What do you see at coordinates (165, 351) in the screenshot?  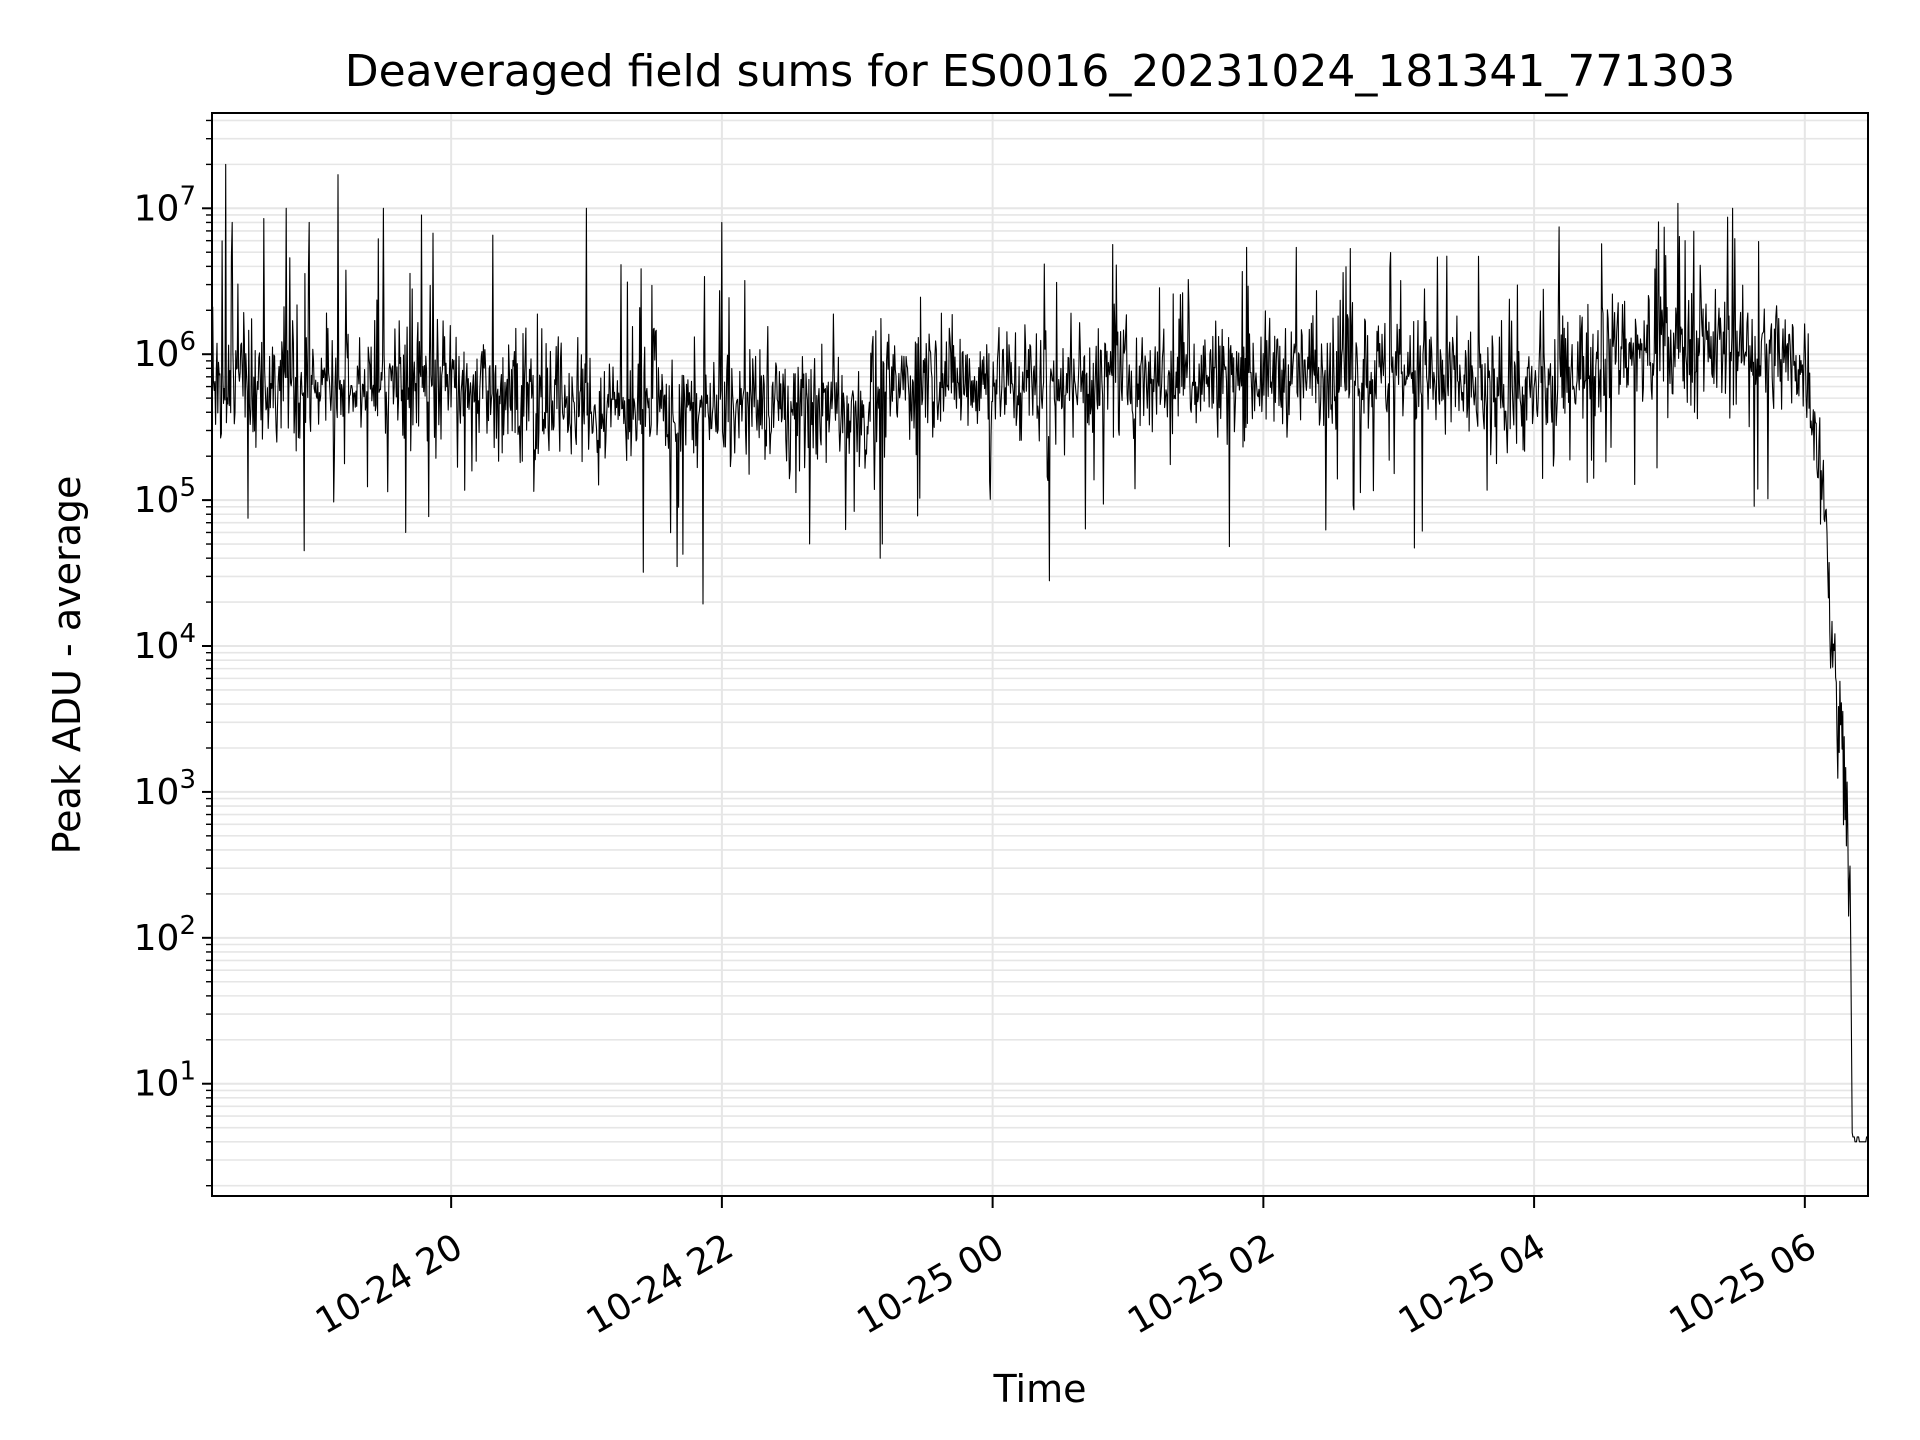 I see `y-tick-label: 10⁶` at bounding box center [165, 351].